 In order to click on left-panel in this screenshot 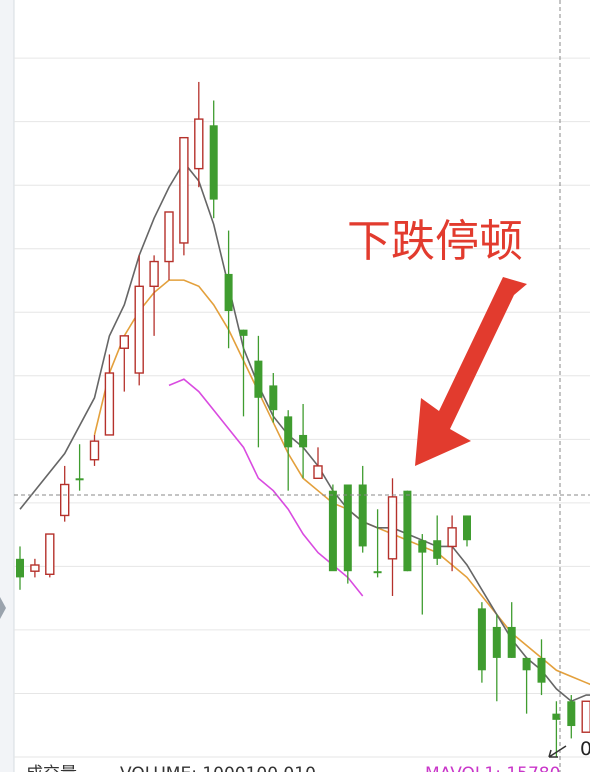, I will do `click(7, 386)`.